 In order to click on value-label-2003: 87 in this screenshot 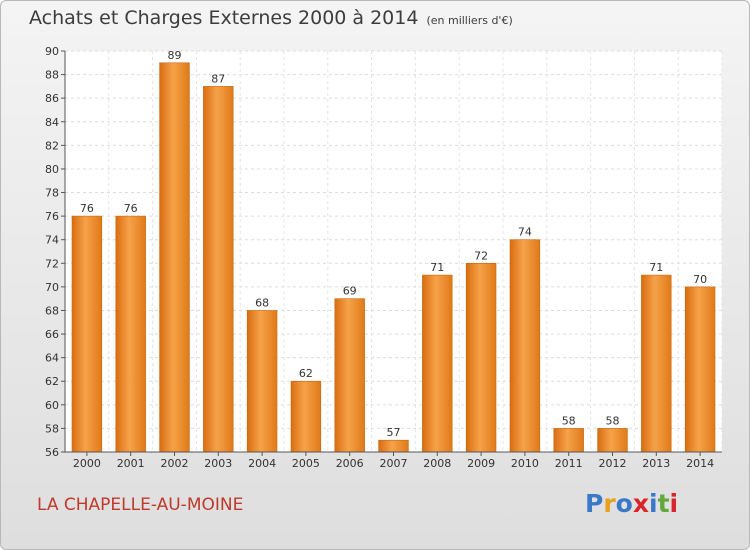, I will do `click(218, 78)`.